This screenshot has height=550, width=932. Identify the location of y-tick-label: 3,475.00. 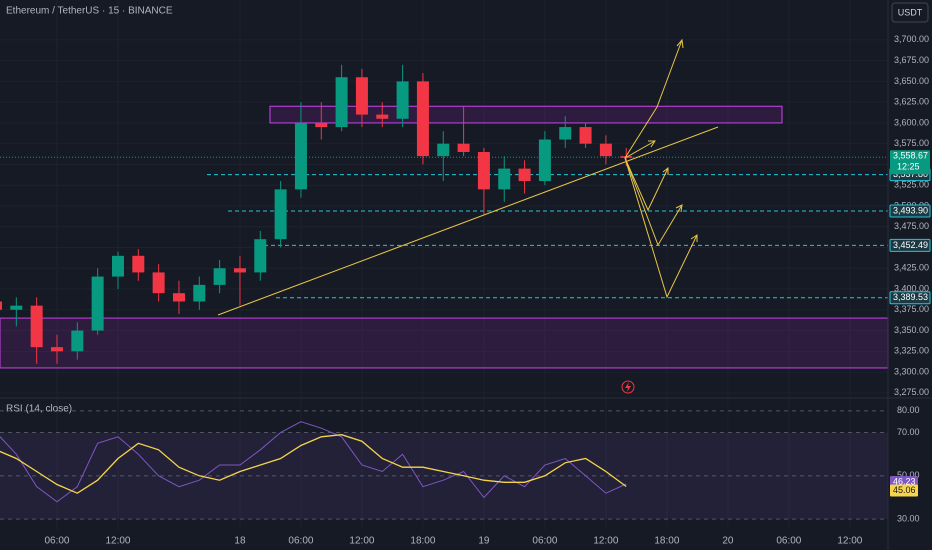
(911, 226).